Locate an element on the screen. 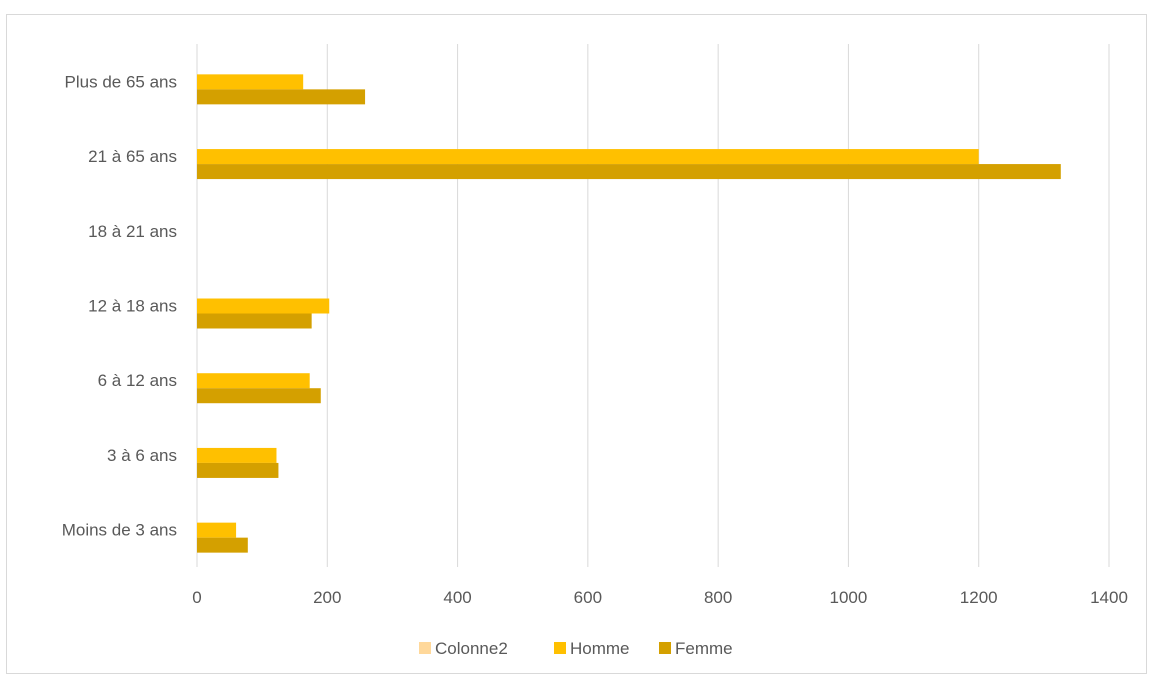 The width and height of the screenshot is (1152, 680). value-tick-labels: 0 200 400 600 800 1000 1200 1400 is located at coordinates (660, 597).